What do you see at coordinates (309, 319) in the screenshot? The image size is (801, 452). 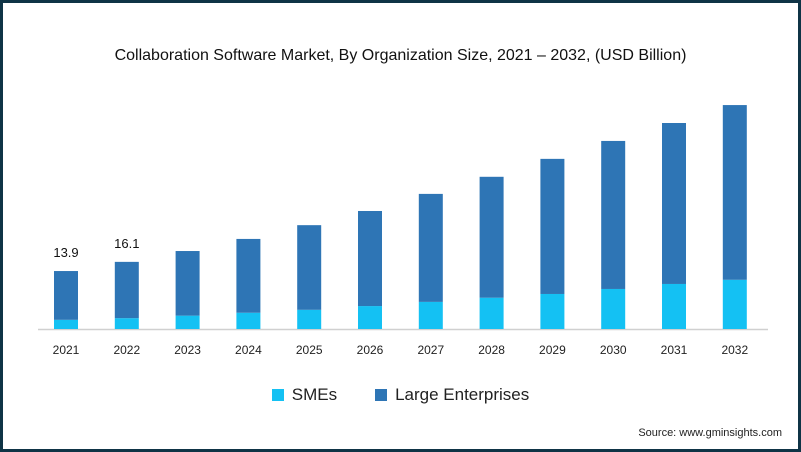 I see `bar-smes-2025` at bounding box center [309, 319].